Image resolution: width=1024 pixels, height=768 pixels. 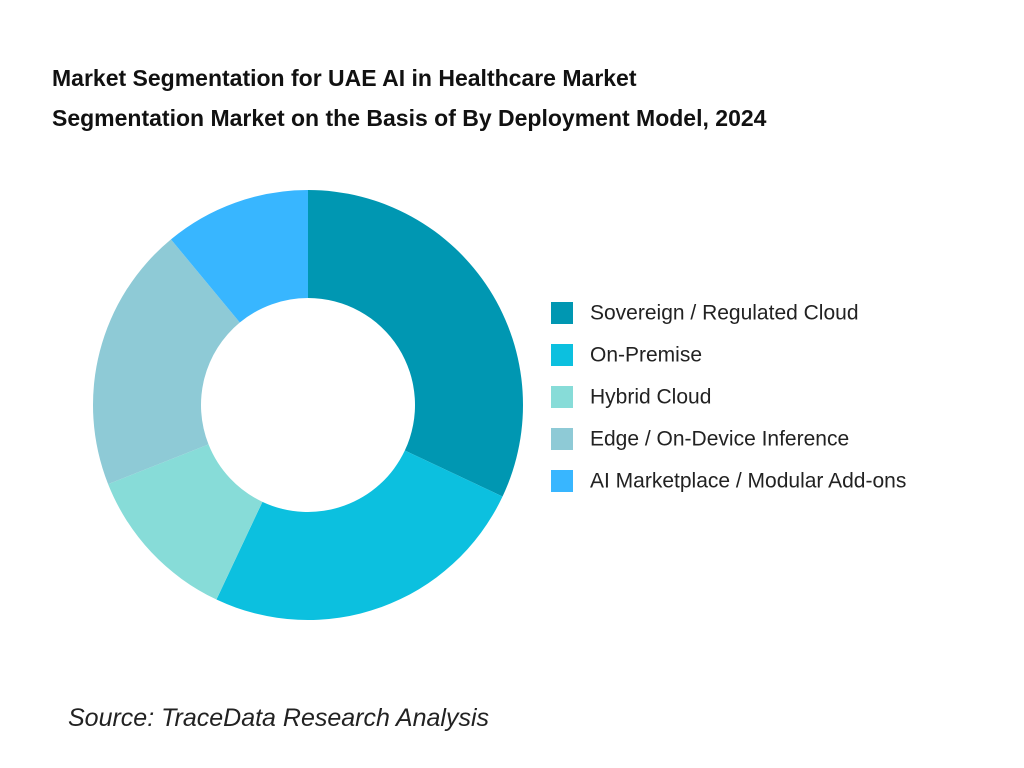 I want to click on legend-label: On-Premise, so click(x=646, y=355).